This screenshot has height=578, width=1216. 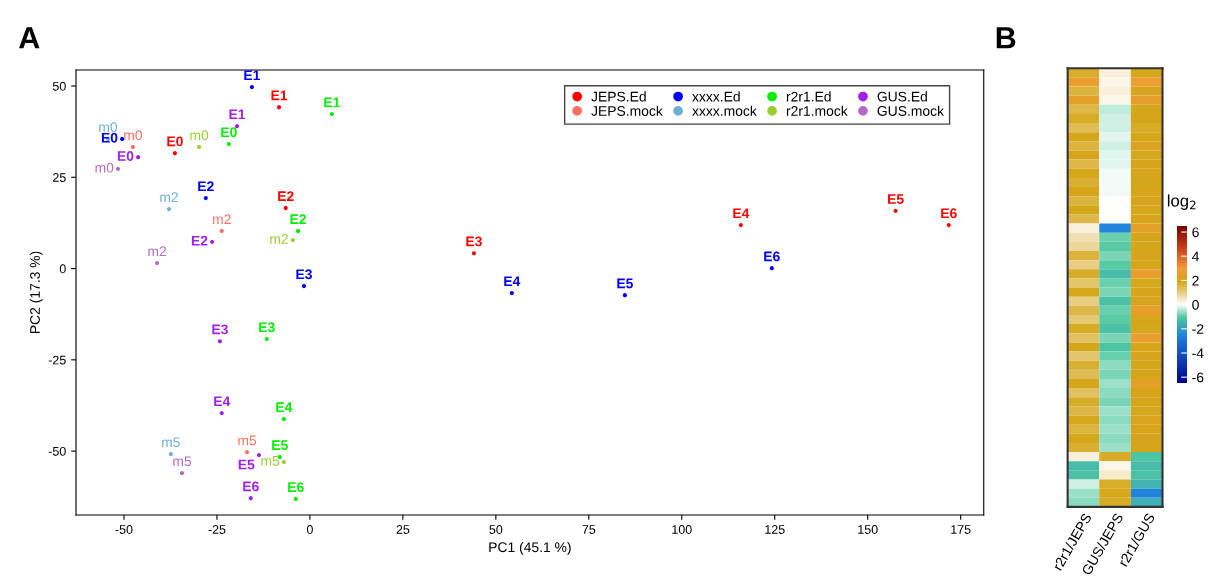 What do you see at coordinates (902, 96) in the screenshot?
I see `legend-label: GUS.Ed` at bounding box center [902, 96].